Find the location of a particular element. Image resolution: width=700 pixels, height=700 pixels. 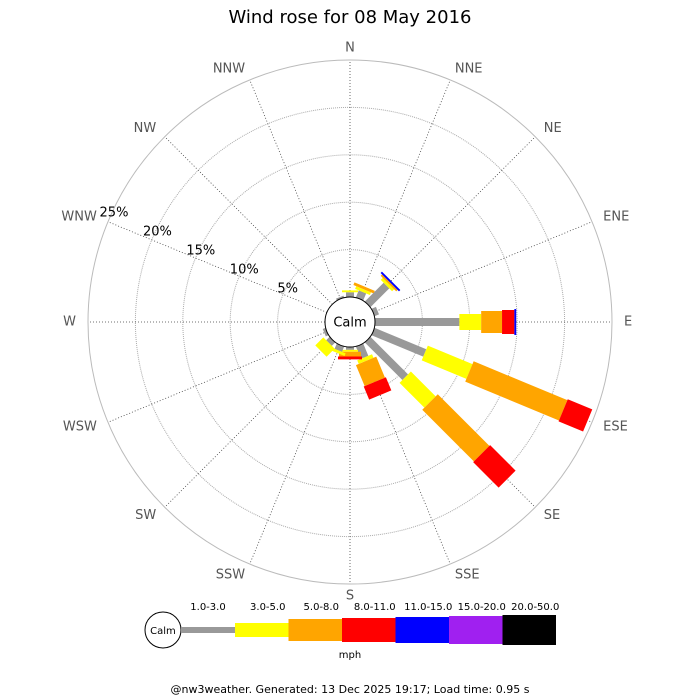

legend-label: 8.0-11.0 is located at coordinates (375, 607).